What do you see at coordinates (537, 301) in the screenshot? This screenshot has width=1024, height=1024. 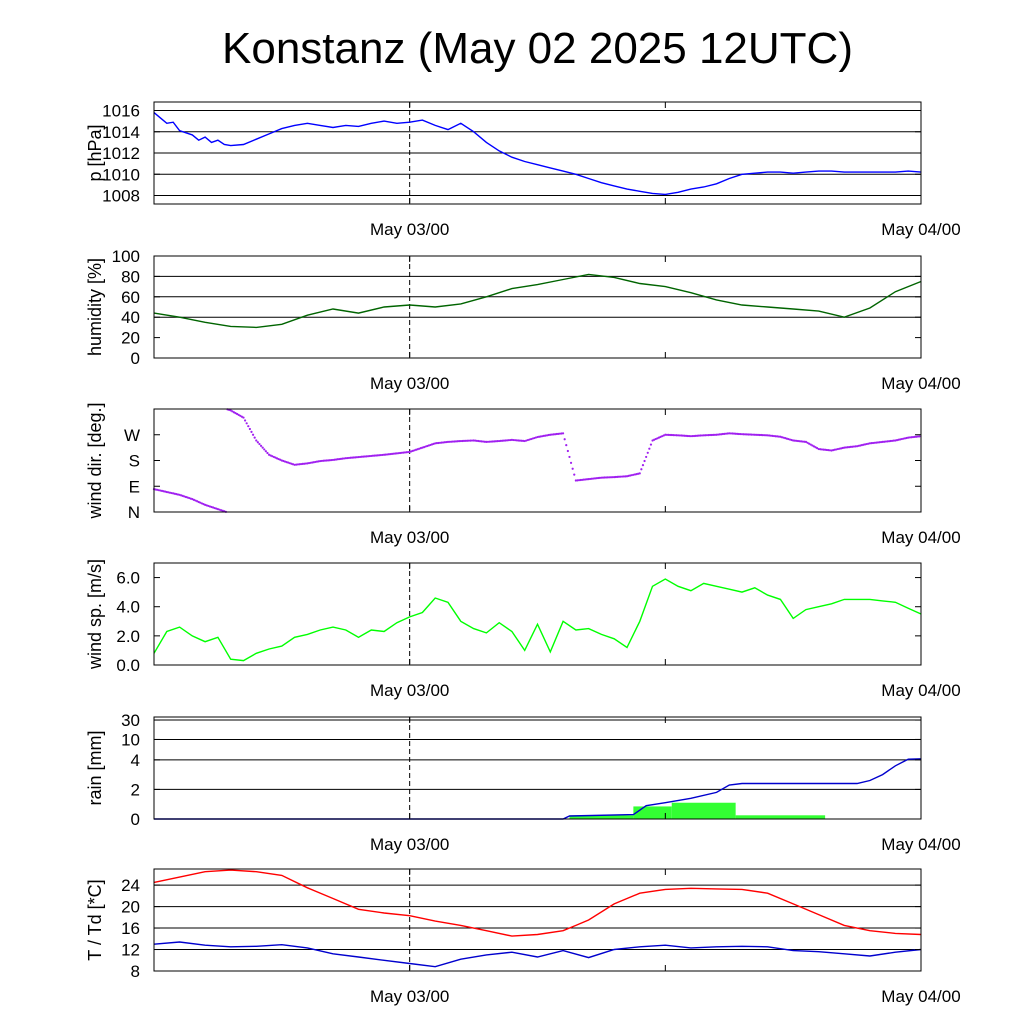 I see `humidity-series-0-line` at bounding box center [537, 301].